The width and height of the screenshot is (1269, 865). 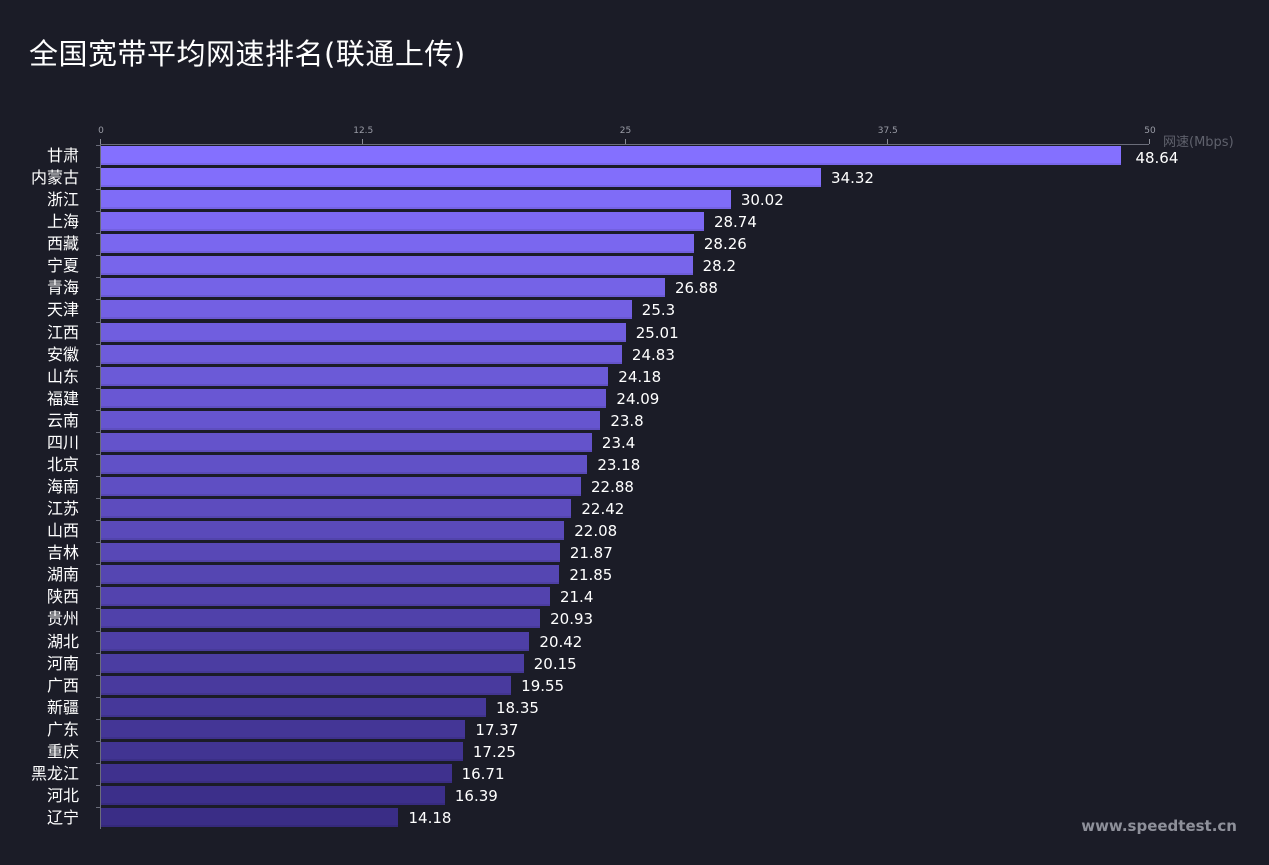 I want to click on bar-row: 海南 22.88, so click(x=634, y=487).